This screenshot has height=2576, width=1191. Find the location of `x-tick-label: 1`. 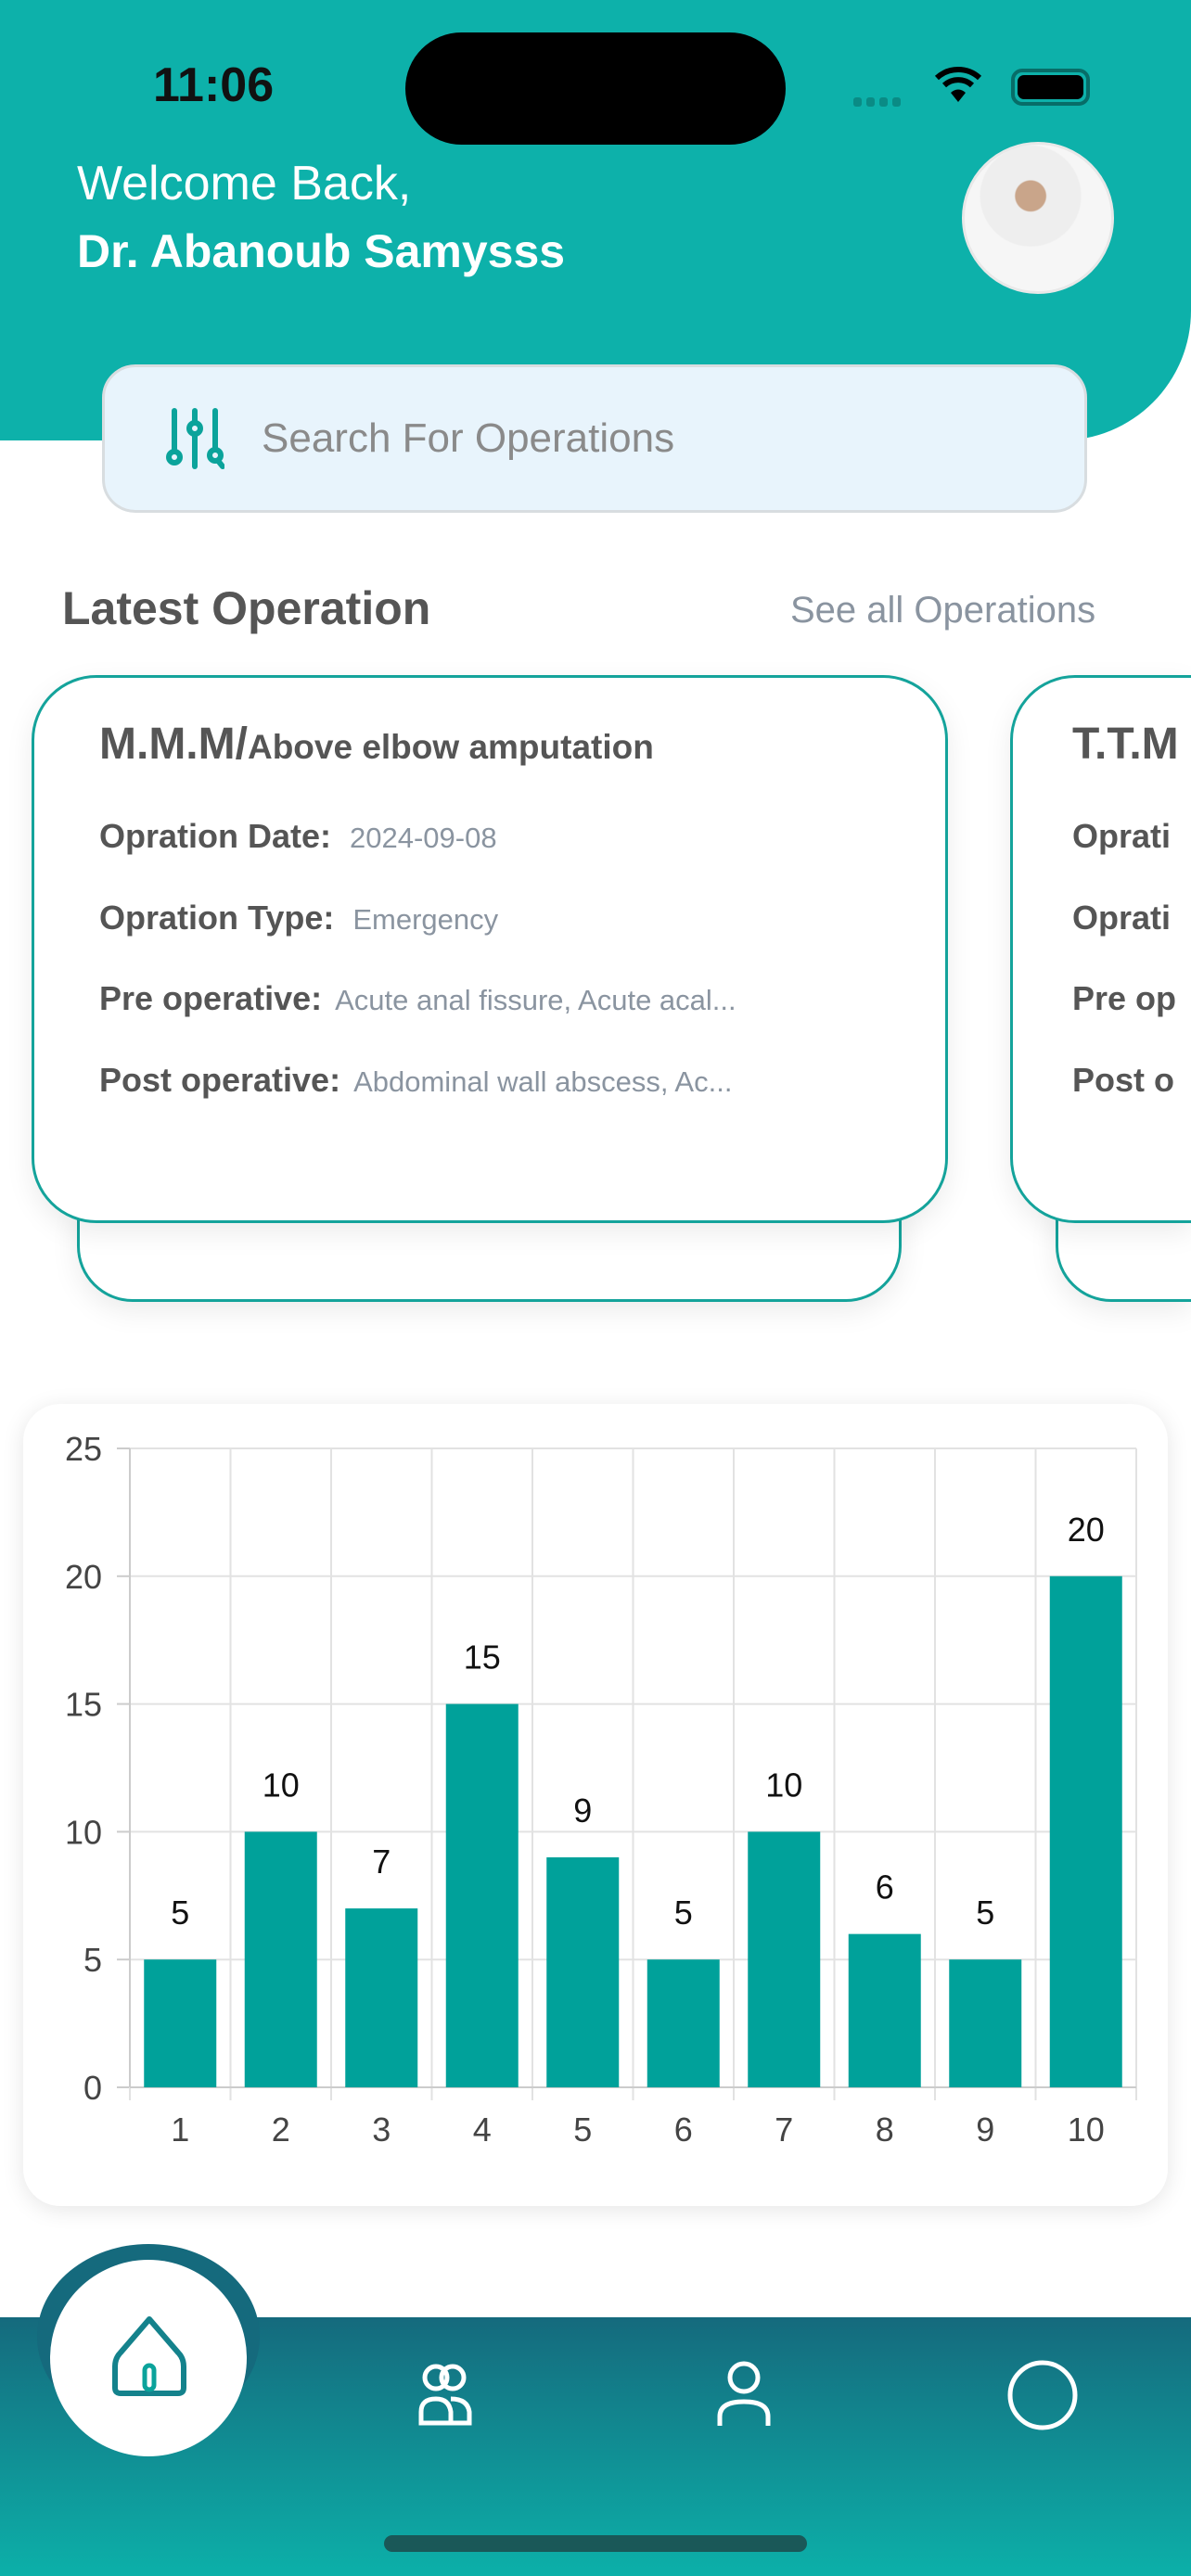

x-tick-label: 1 is located at coordinates (180, 2130).